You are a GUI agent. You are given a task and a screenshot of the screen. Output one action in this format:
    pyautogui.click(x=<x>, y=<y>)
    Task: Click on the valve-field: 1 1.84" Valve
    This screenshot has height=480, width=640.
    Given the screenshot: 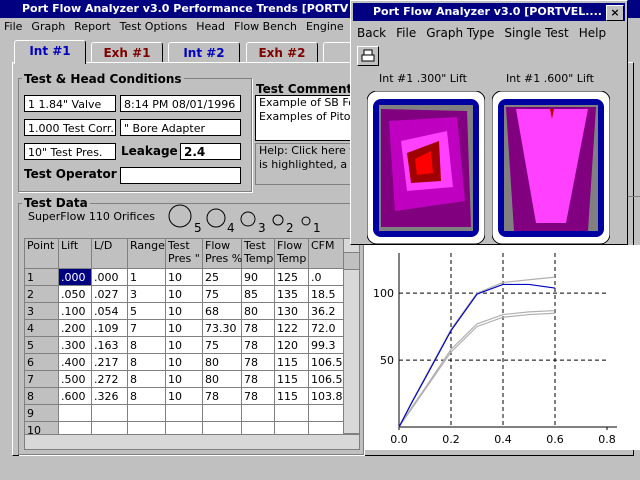 What is the action you would take?
    pyautogui.click(x=70, y=103)
    